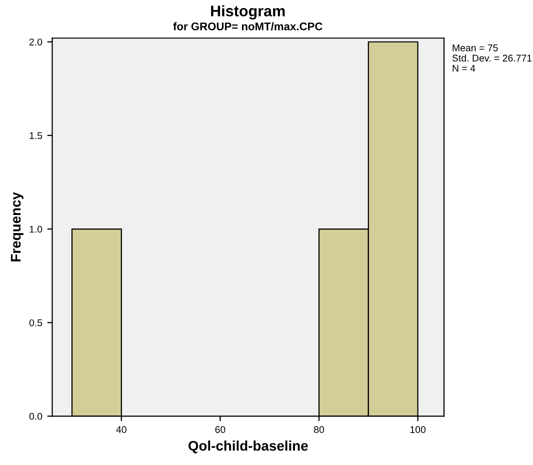 Image resolution: width=533 pixels, height=465 pixels. I want to click on text: Mean = 75, so click(475, 48).